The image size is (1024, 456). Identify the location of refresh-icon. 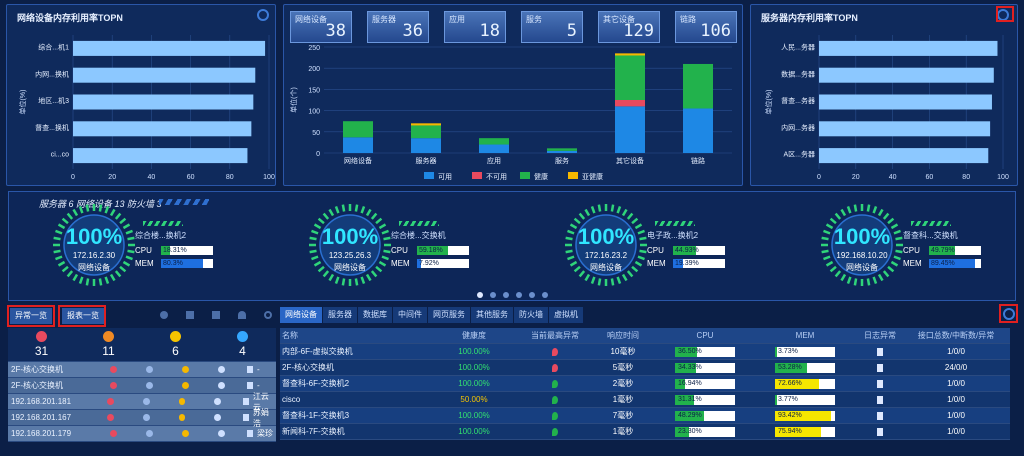
(268, 315).